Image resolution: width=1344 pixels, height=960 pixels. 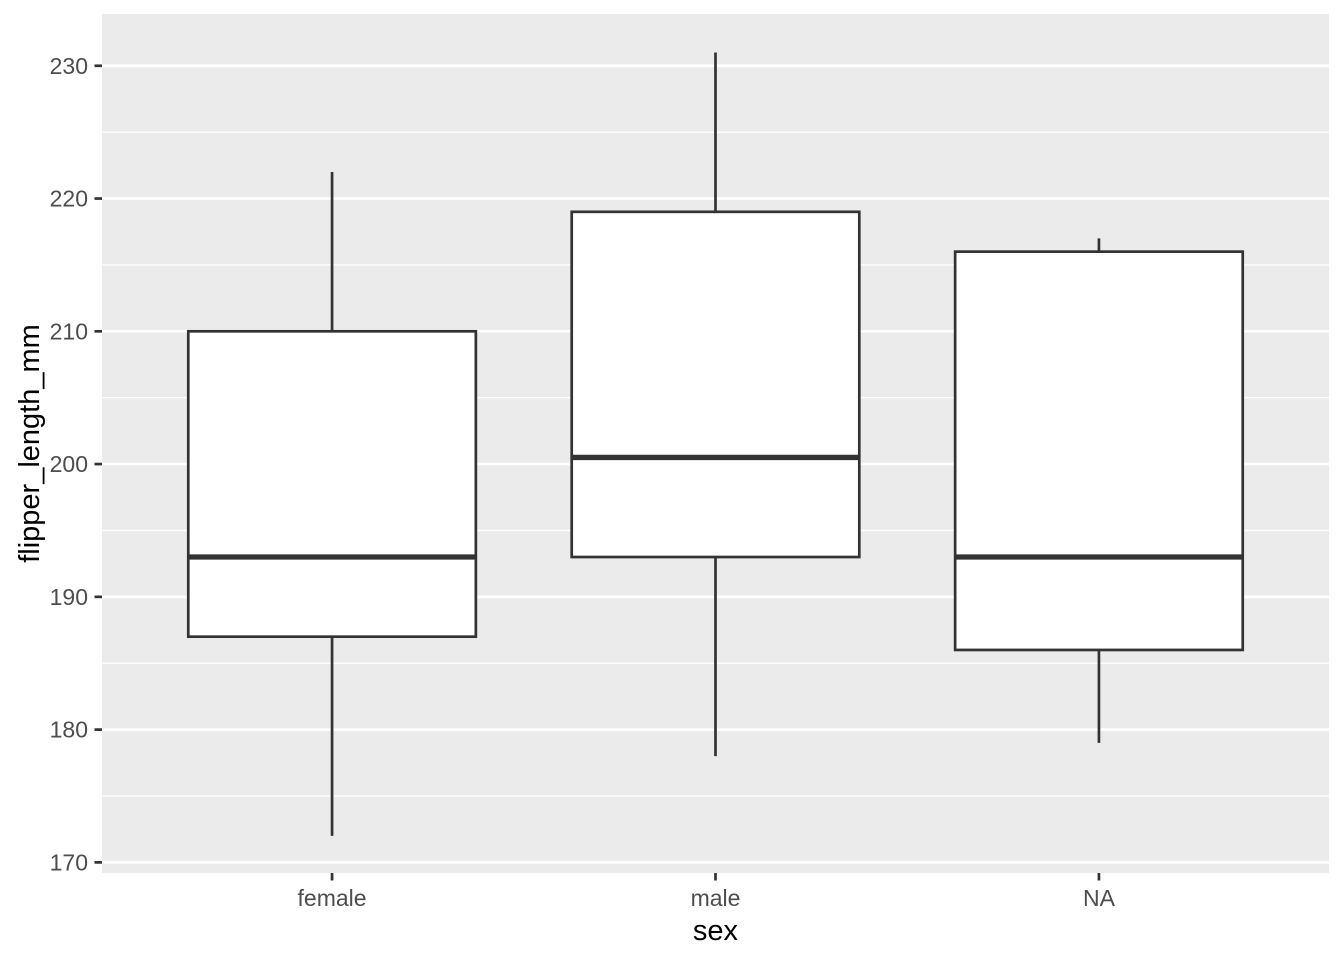 I want to click on y-tick-label: 170, so click(x=69, y=862).